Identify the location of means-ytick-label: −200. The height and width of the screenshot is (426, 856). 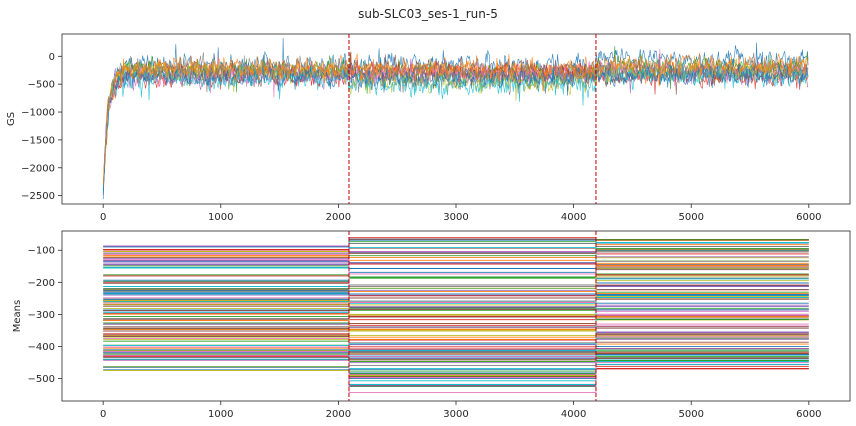
(41, 283).